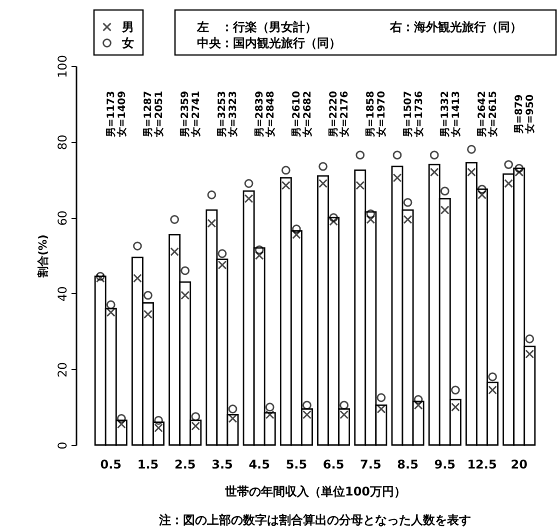  Describe the element at coordinates (153, 114) in the screenshot. I see `annotation: 男=1287 女=2051` at that location.